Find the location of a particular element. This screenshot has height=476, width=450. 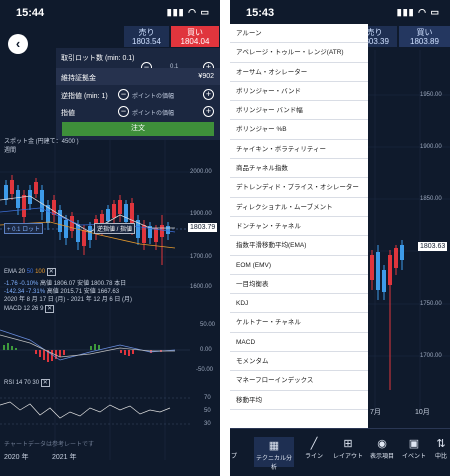

y-tick: 1950.00 is located at coordinates (431, 95).